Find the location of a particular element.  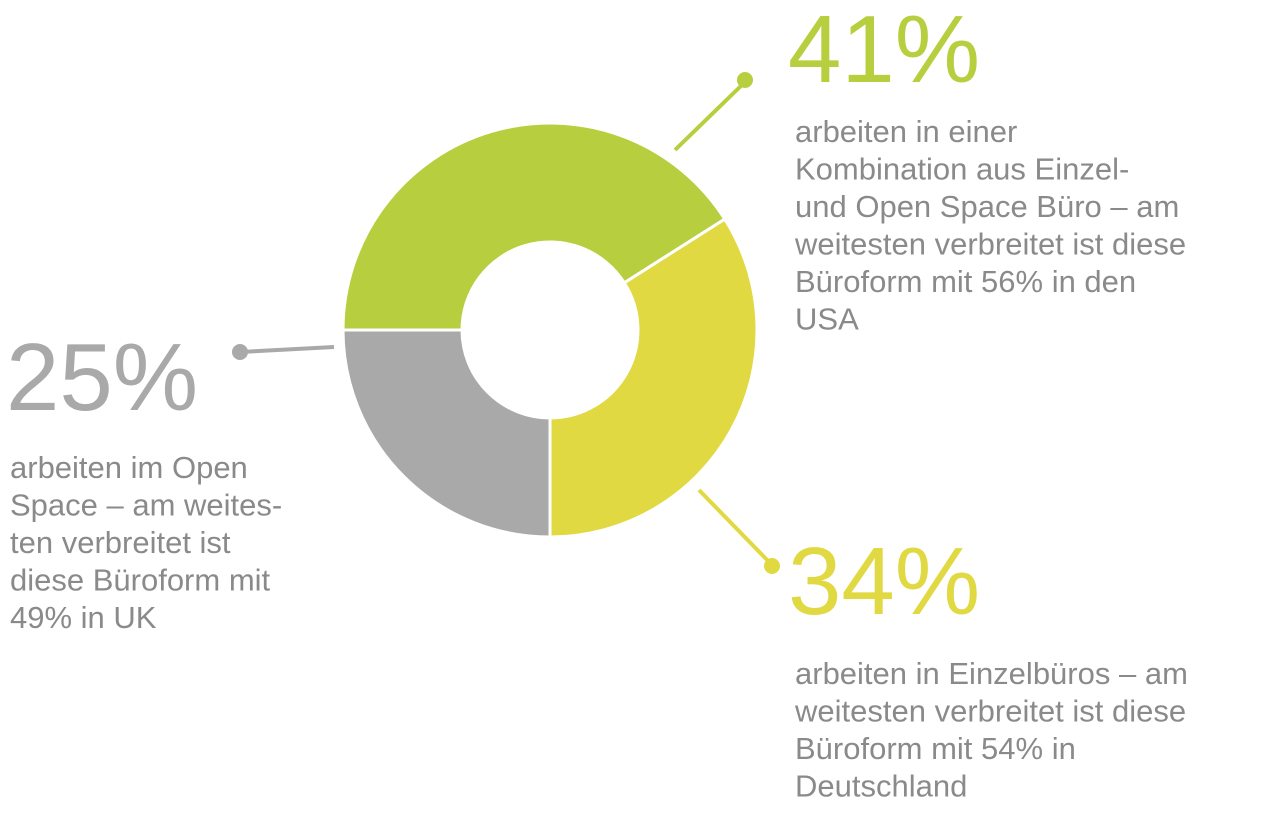

description-line: und Open Space Büro – am is located at coordinates (987, 206).